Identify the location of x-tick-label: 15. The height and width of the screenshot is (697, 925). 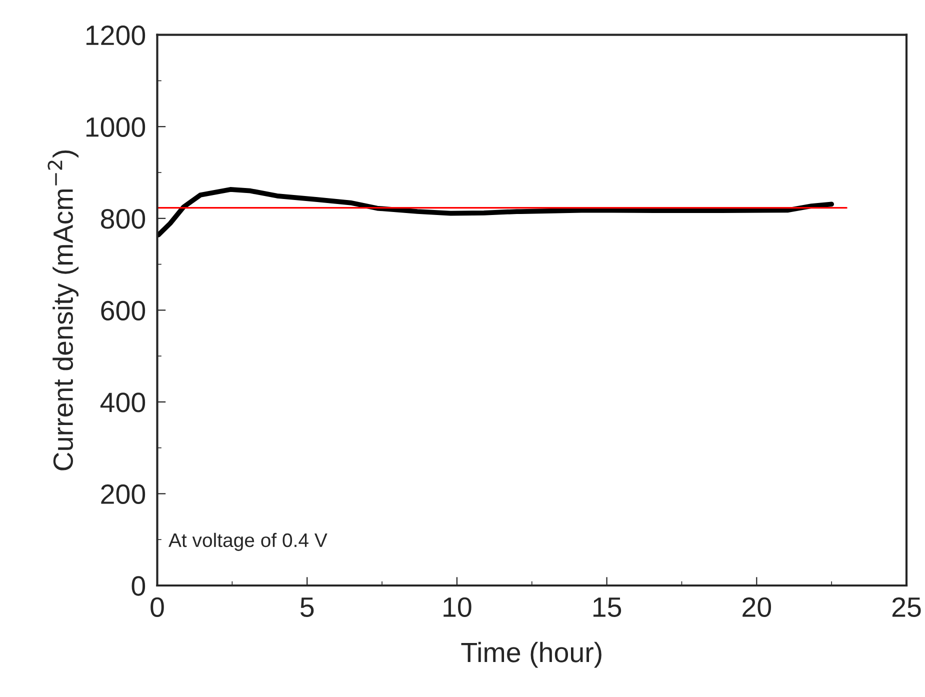
(607, 607).